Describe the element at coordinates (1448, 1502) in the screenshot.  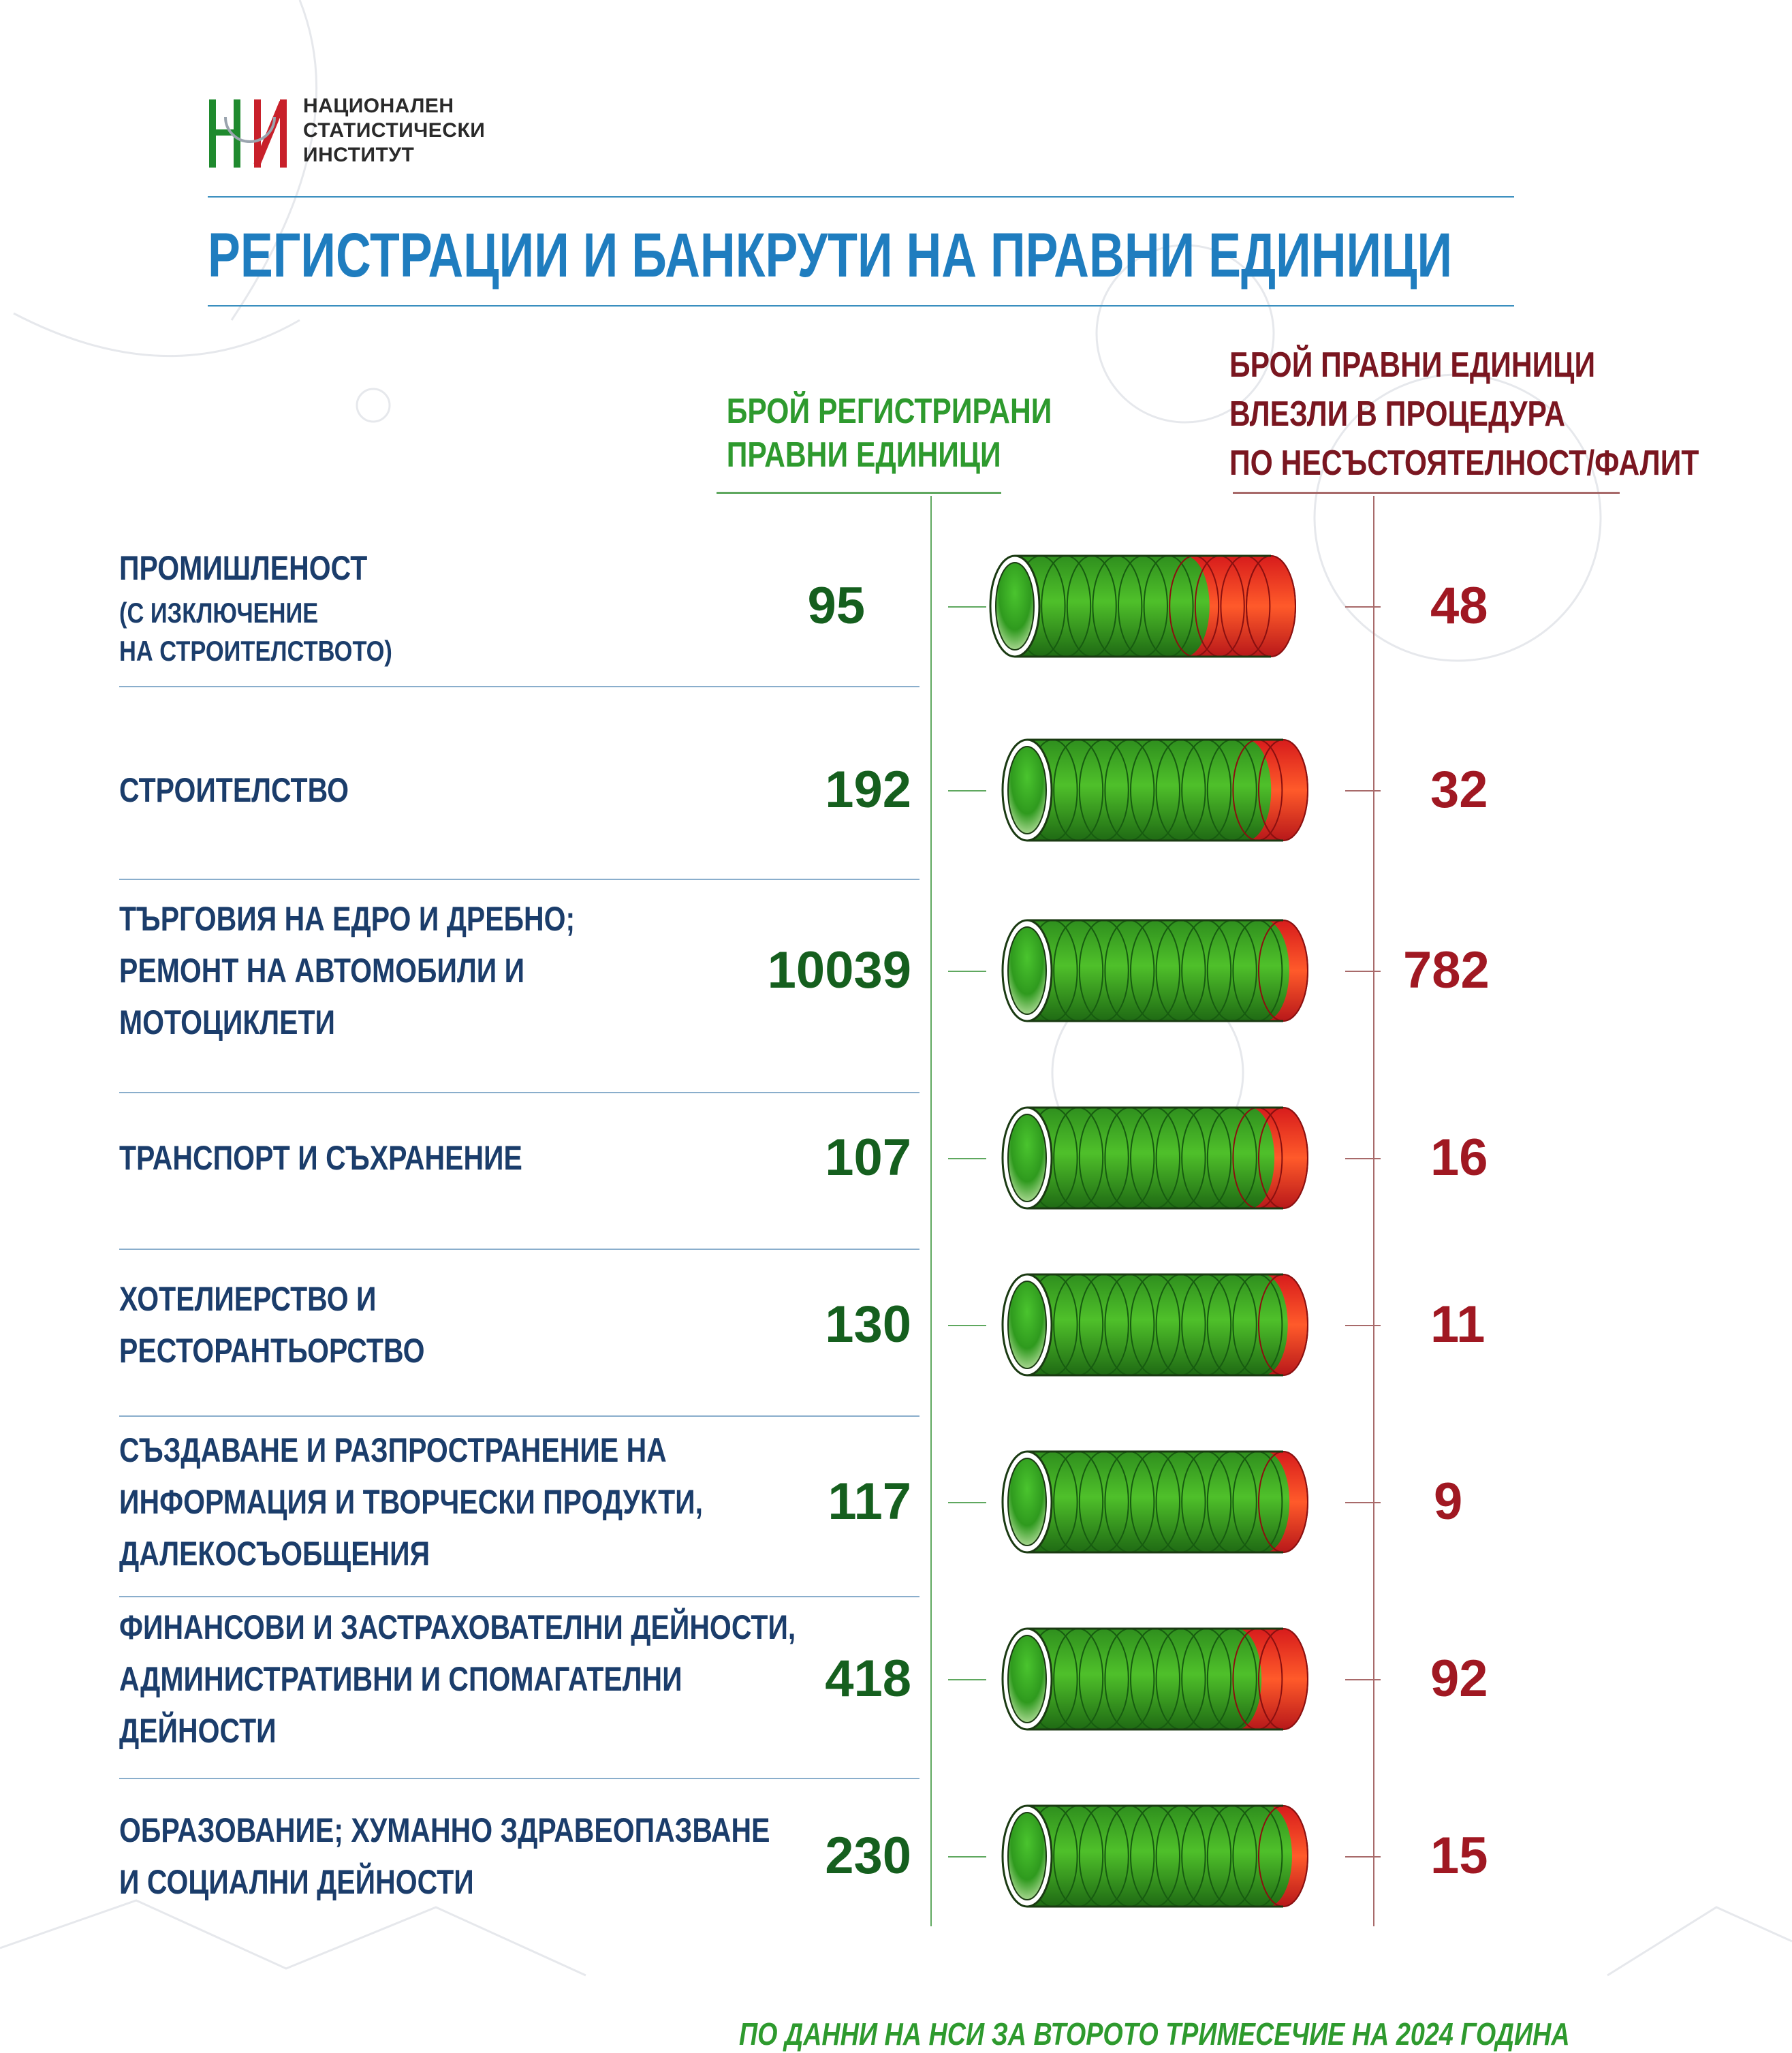
I see `bankrupt-value: 9` at that location.